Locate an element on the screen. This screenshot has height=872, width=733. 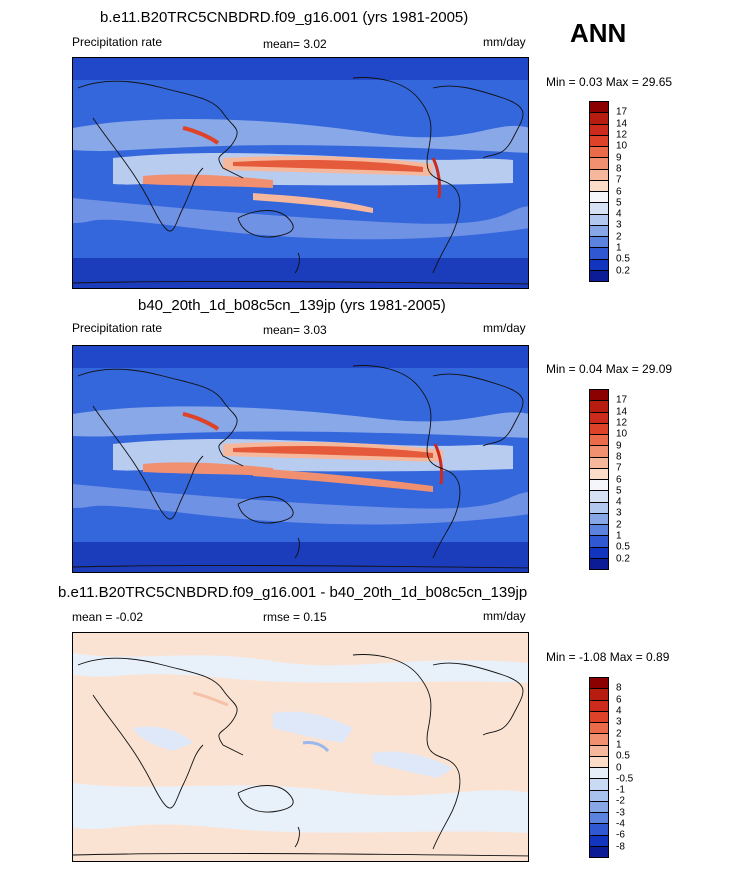
panel3-colorbar-tick-label: 1 is located at coordinates (619, 745).